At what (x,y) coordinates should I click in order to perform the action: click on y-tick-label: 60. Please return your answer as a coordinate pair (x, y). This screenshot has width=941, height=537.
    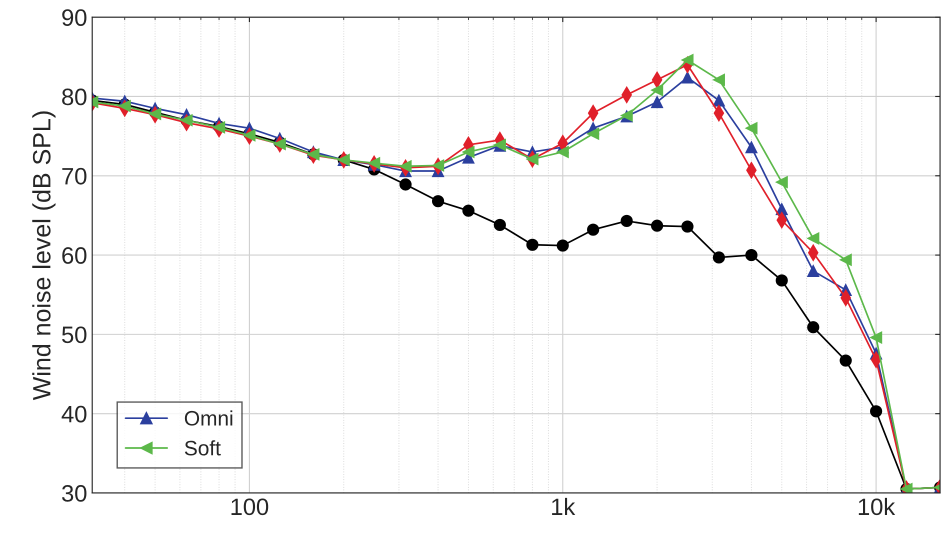
    Looking at the image, I should click on (74, 255).